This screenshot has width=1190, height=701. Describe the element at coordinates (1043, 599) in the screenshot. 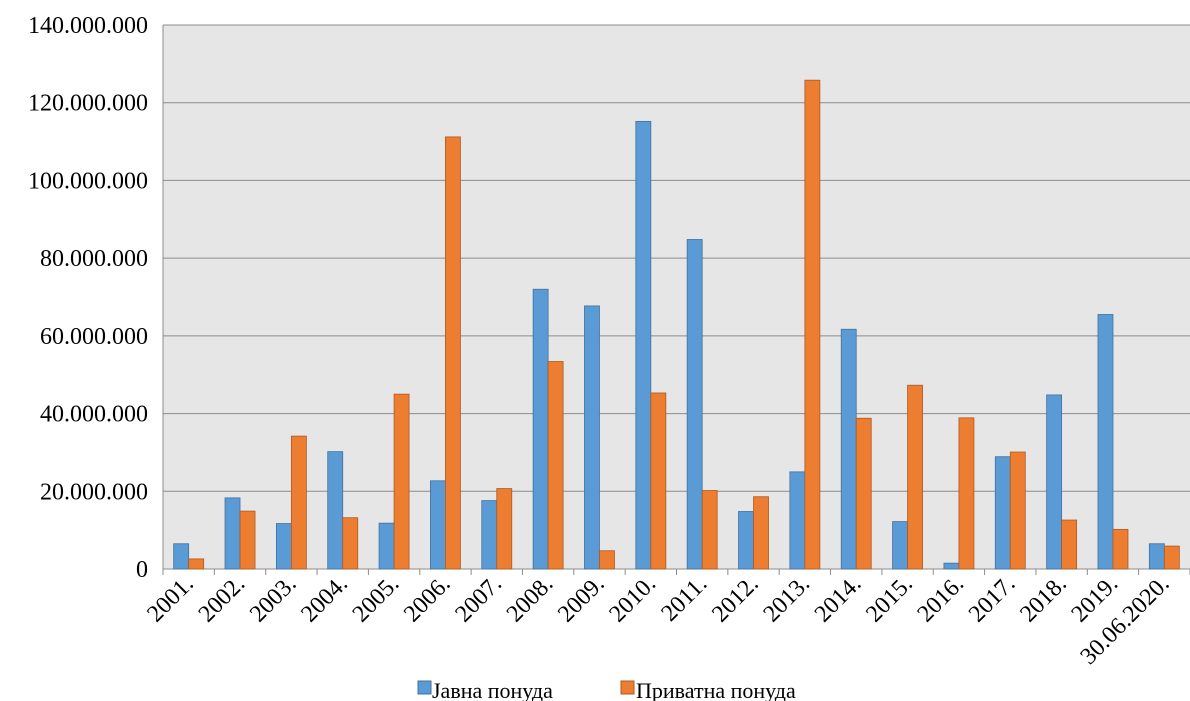

I see `x-tick-label: 2018.` at that location.